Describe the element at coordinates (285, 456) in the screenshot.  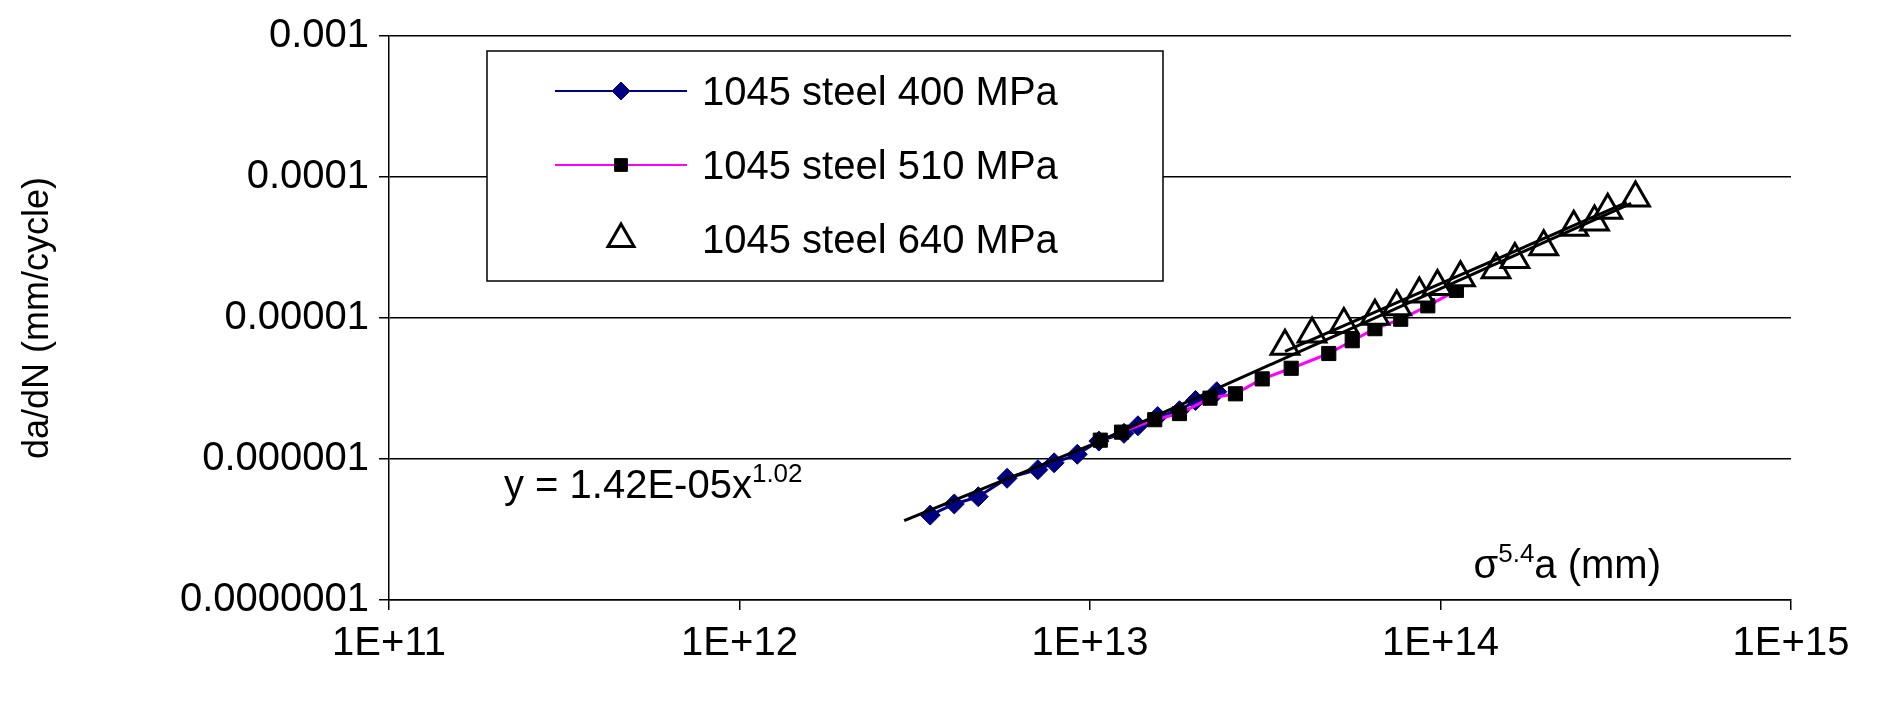
I see `y-tick-label: 0.000001` at that location.